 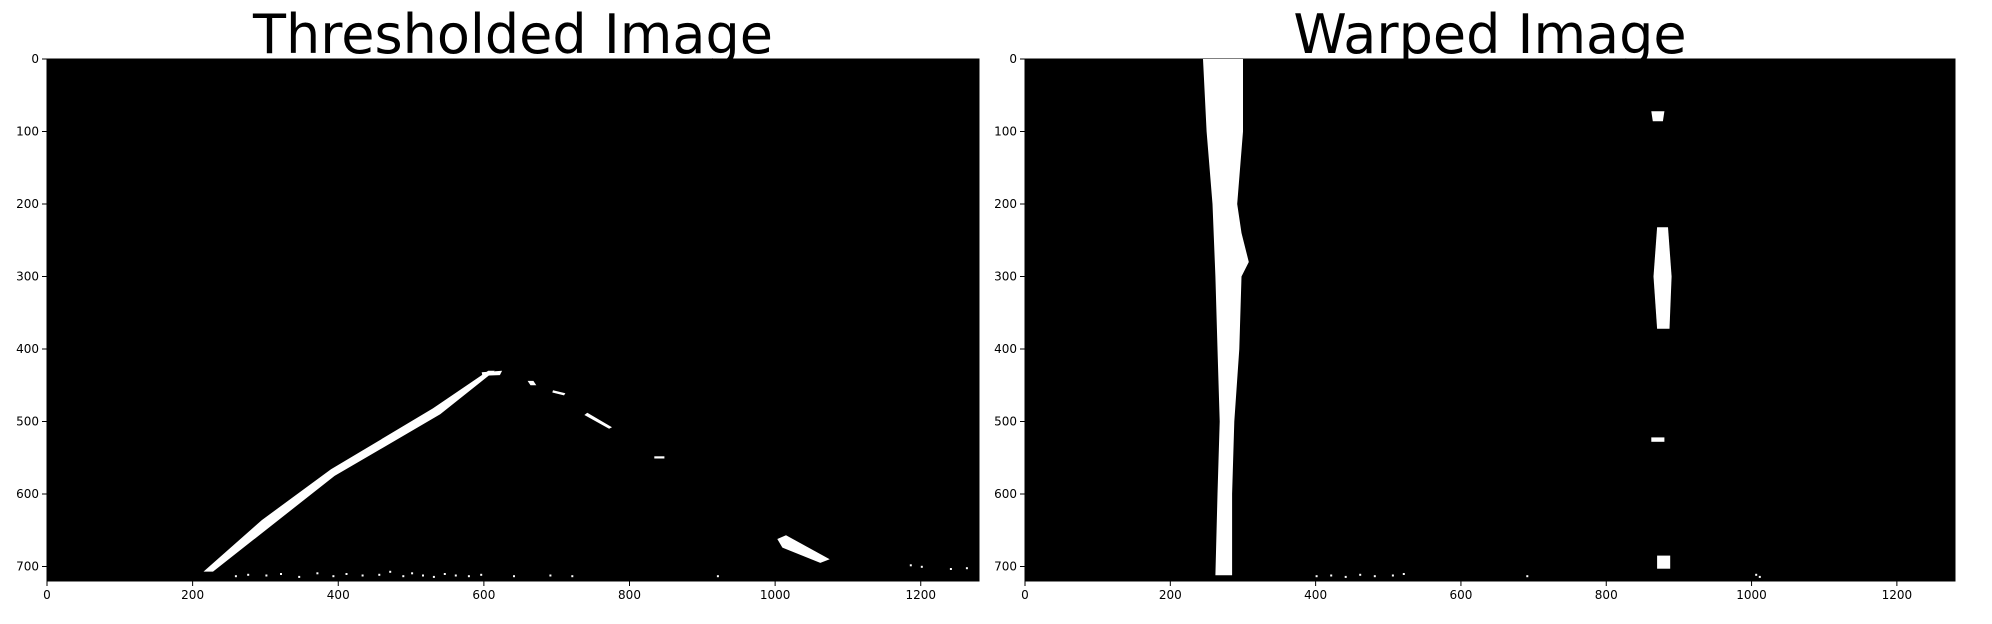 I want to click on thresholded-image-x-tick-label: 400, so click(x=338, y=595).